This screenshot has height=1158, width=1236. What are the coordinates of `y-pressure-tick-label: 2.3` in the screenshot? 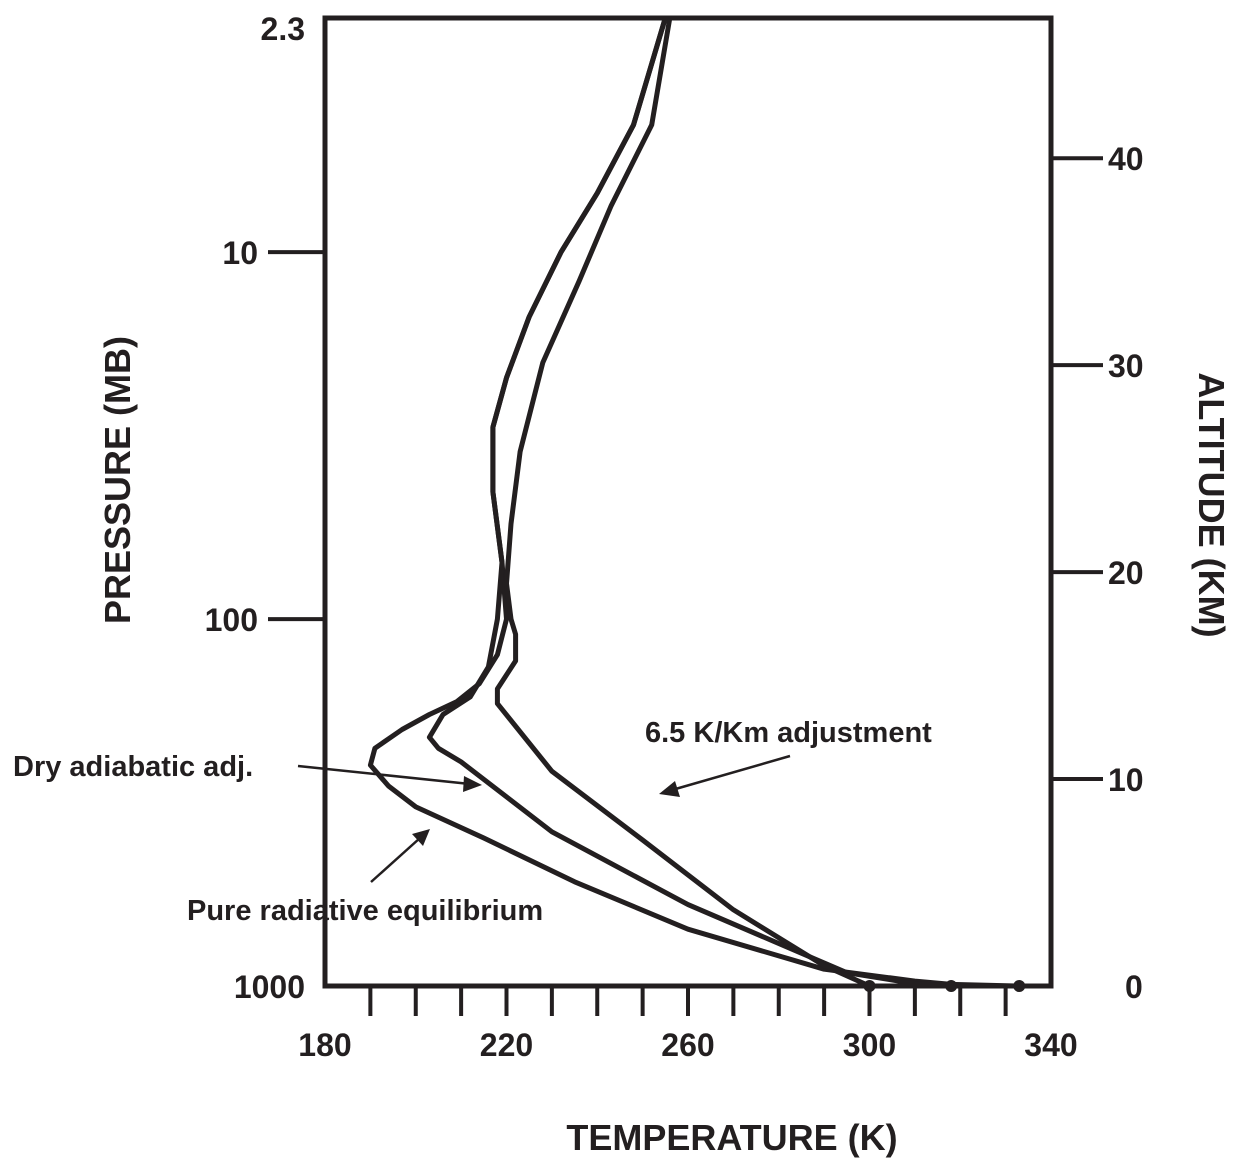 It's located at (283, 29).